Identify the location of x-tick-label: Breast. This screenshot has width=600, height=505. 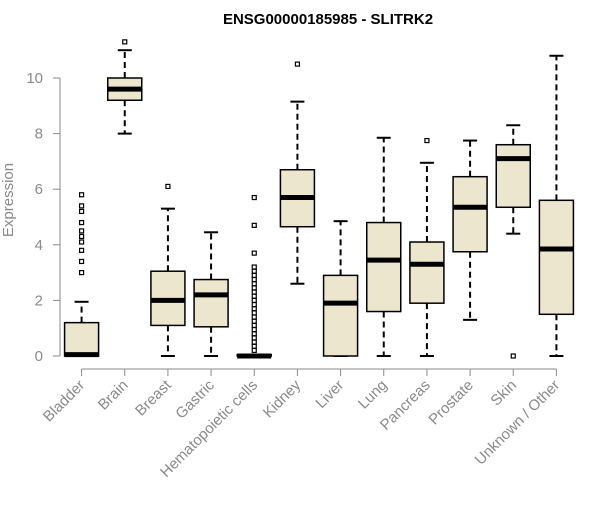
(153, 397).